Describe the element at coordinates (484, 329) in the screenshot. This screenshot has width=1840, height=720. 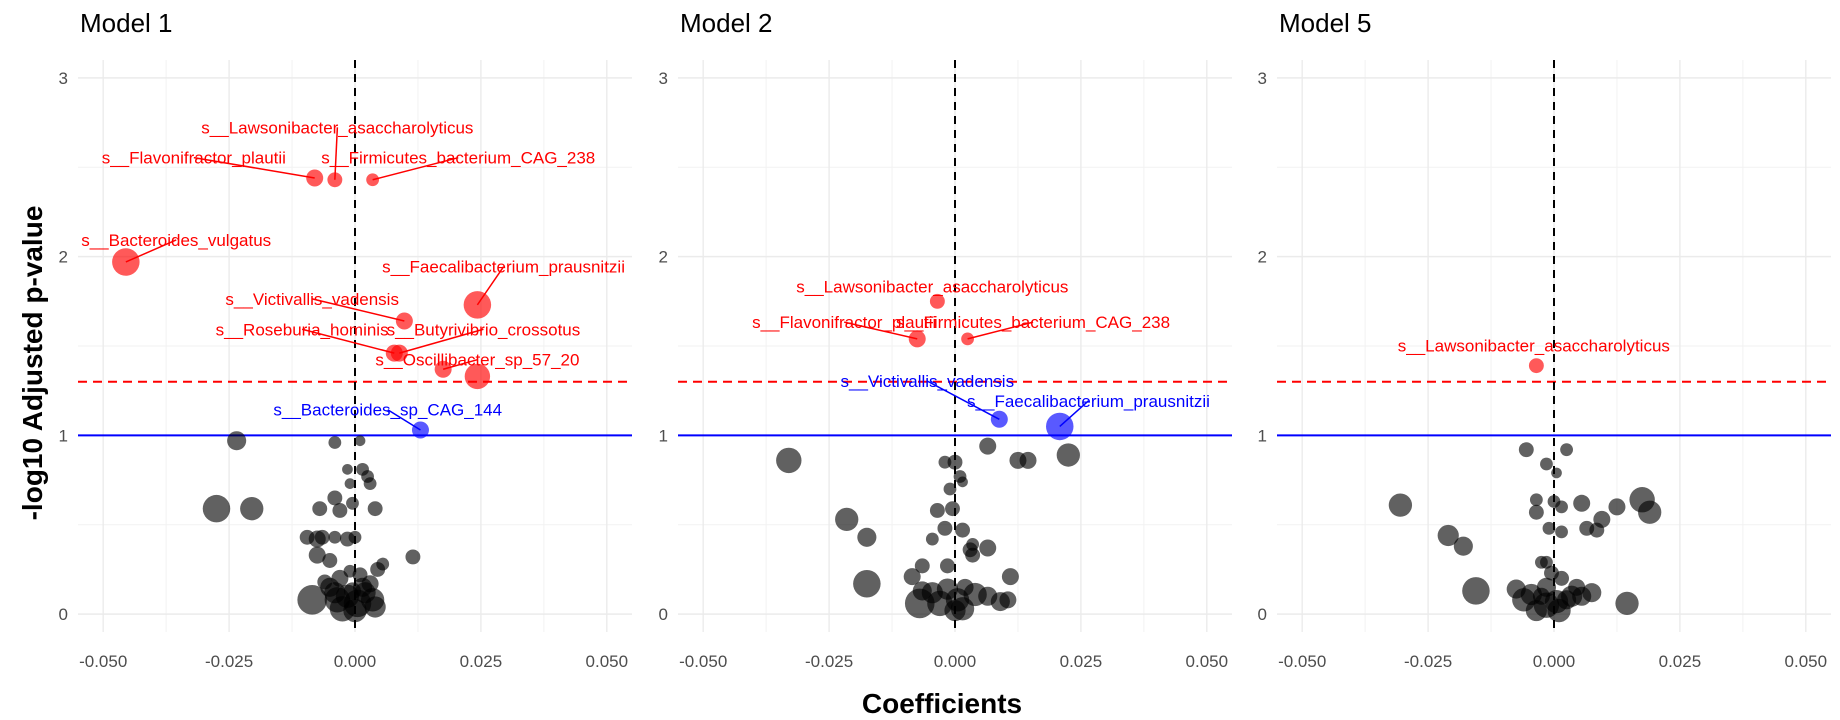
I see `taxon-label: s__Butyrivibrio_crossotus` at that location.